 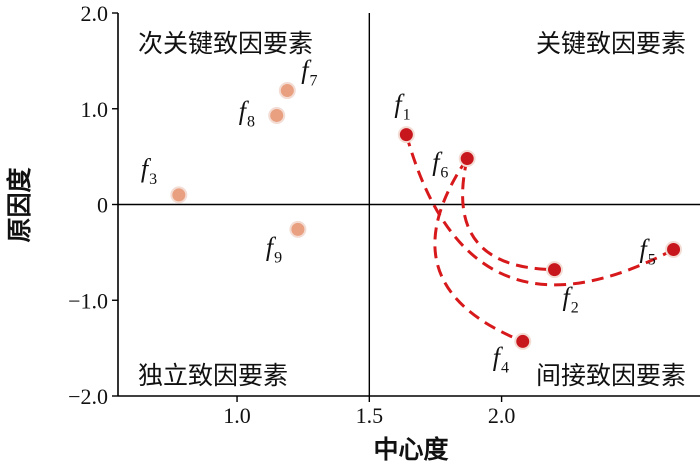 I want to click on y-tick-label: −1.0, so click(x=88, y=300).